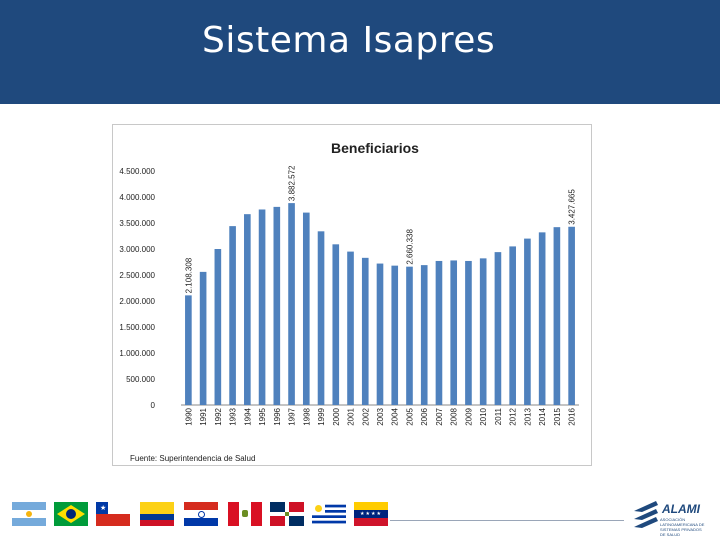 This screenshot has width=720, height=540. What do you see at coordinates (188, 275) in the screenshot?
I see `data-label: 2.108.308` at bounding box center [188, 275].